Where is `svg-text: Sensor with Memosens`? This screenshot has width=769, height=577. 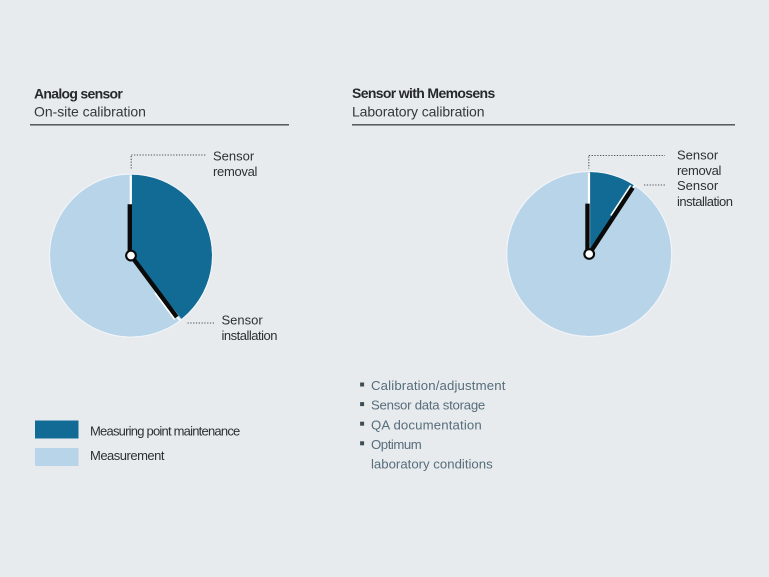 svg-text: Sensor with Memosens is located at coordinates (423, 93).